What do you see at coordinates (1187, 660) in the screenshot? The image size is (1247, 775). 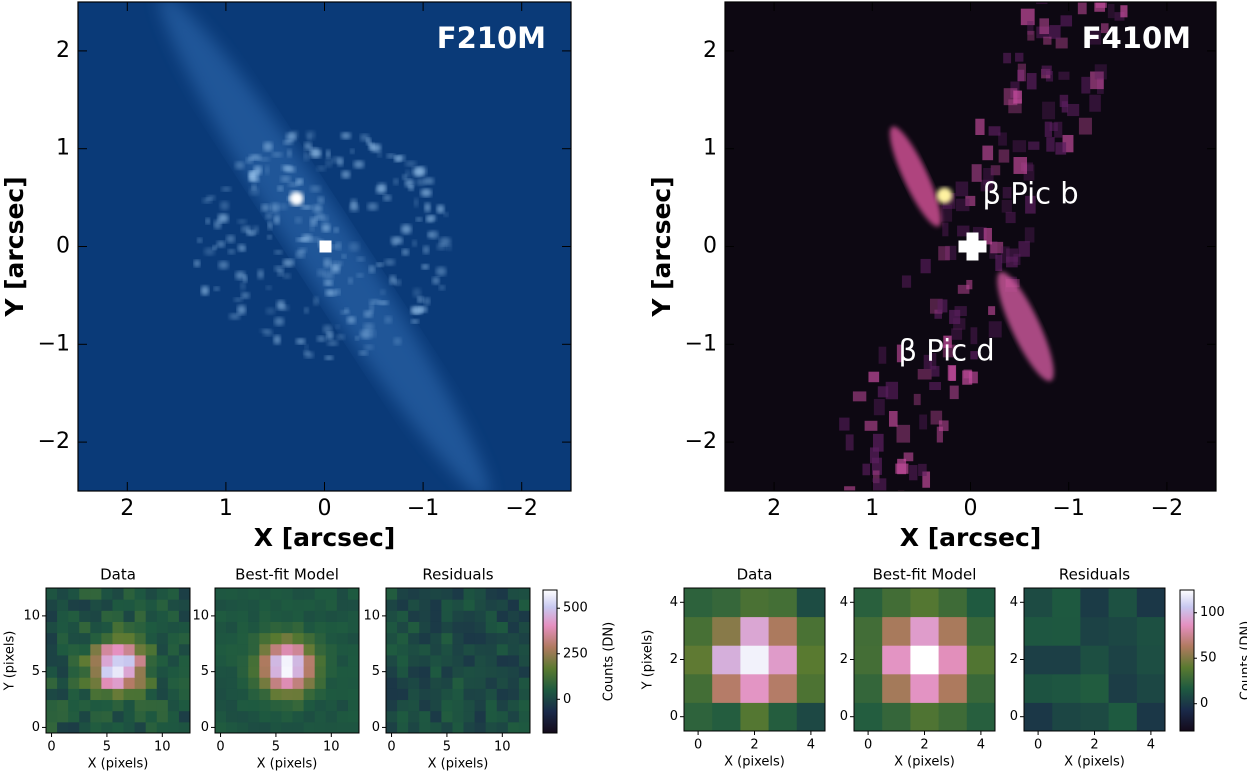 I see `colorbar` at bounding box center [1187, 660].